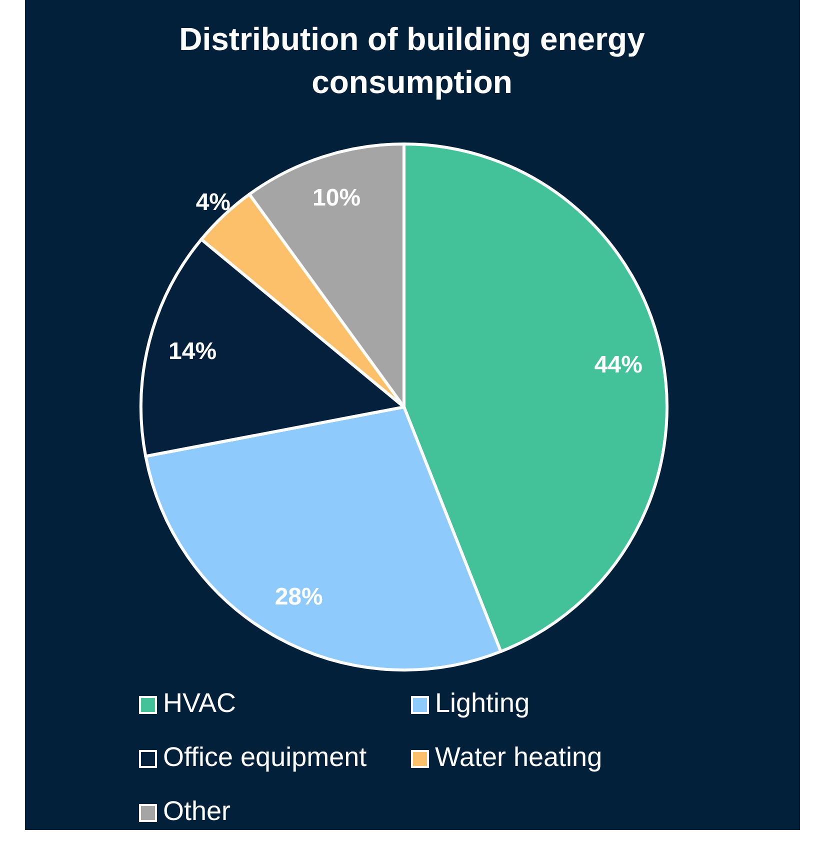 This screenshot has height=851, width=816. What do you see at coordinates (192, 352) in the screenshot?
I see `data-label: 14%` at bounding box center [192, 352].